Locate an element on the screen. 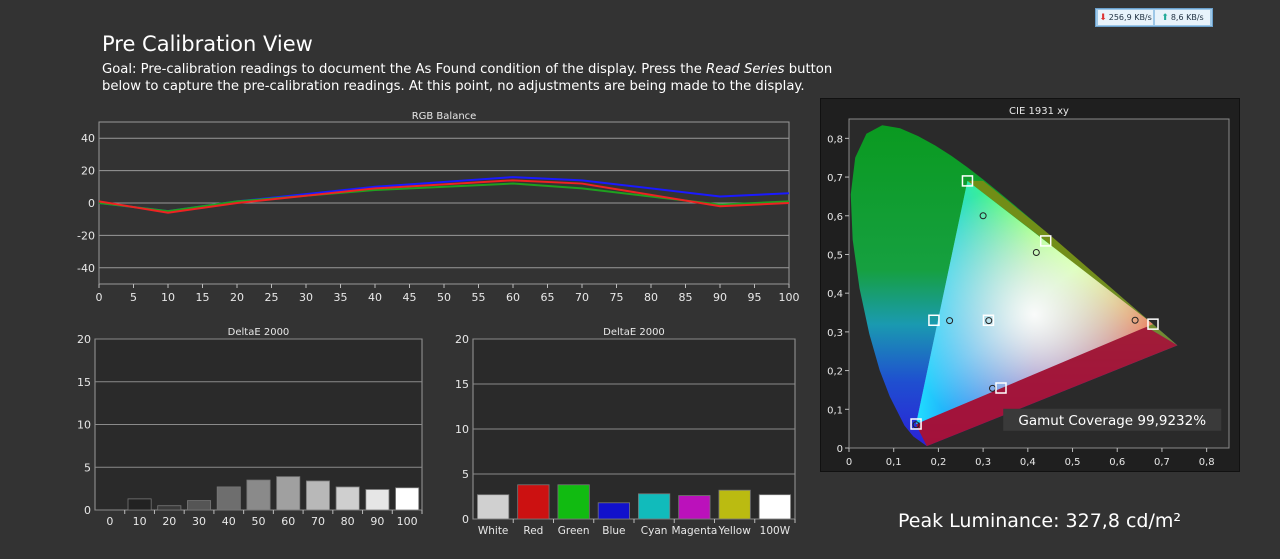 Image resolution: width=1280 pixels, height=559 pixels. rgb-xtick-label: 55 is located at coordinates (479, 297).